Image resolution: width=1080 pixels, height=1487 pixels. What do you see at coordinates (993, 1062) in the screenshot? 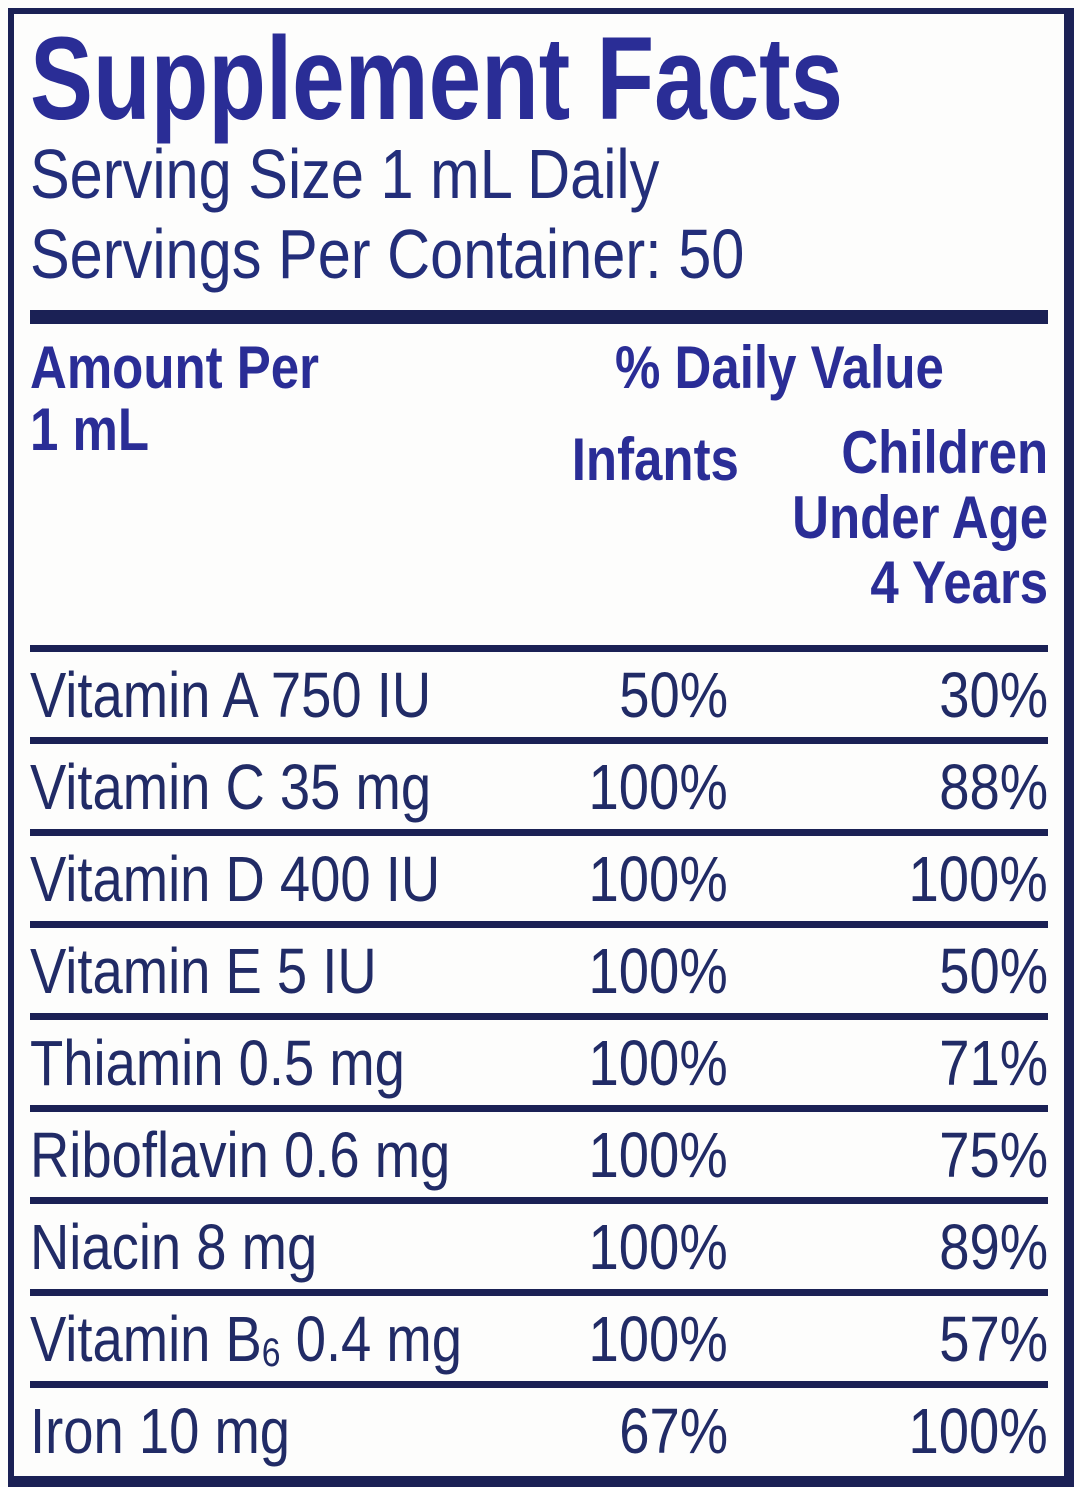
I see `children-value: 71%` at bounding box center [993, 1062].